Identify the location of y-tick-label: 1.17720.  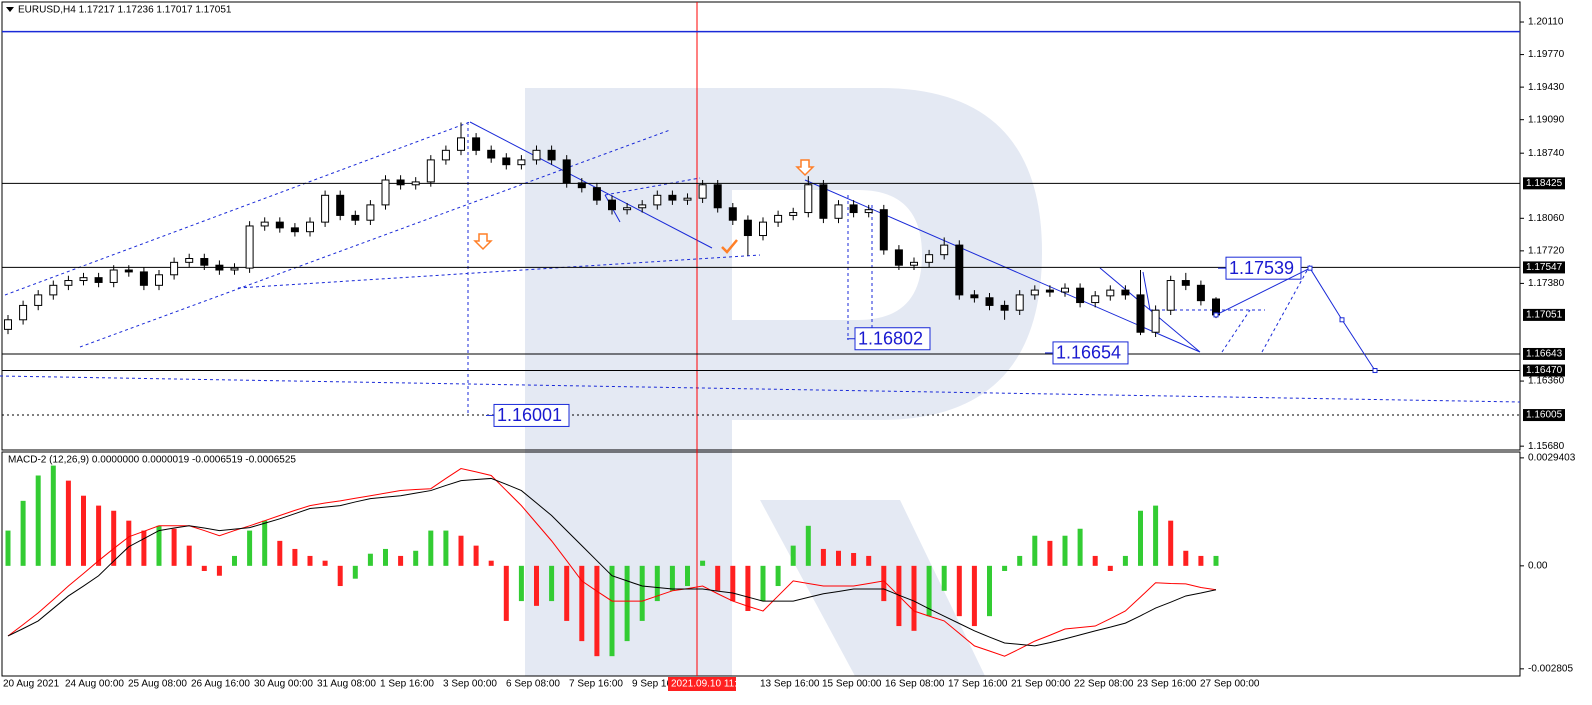
(1546, 250).